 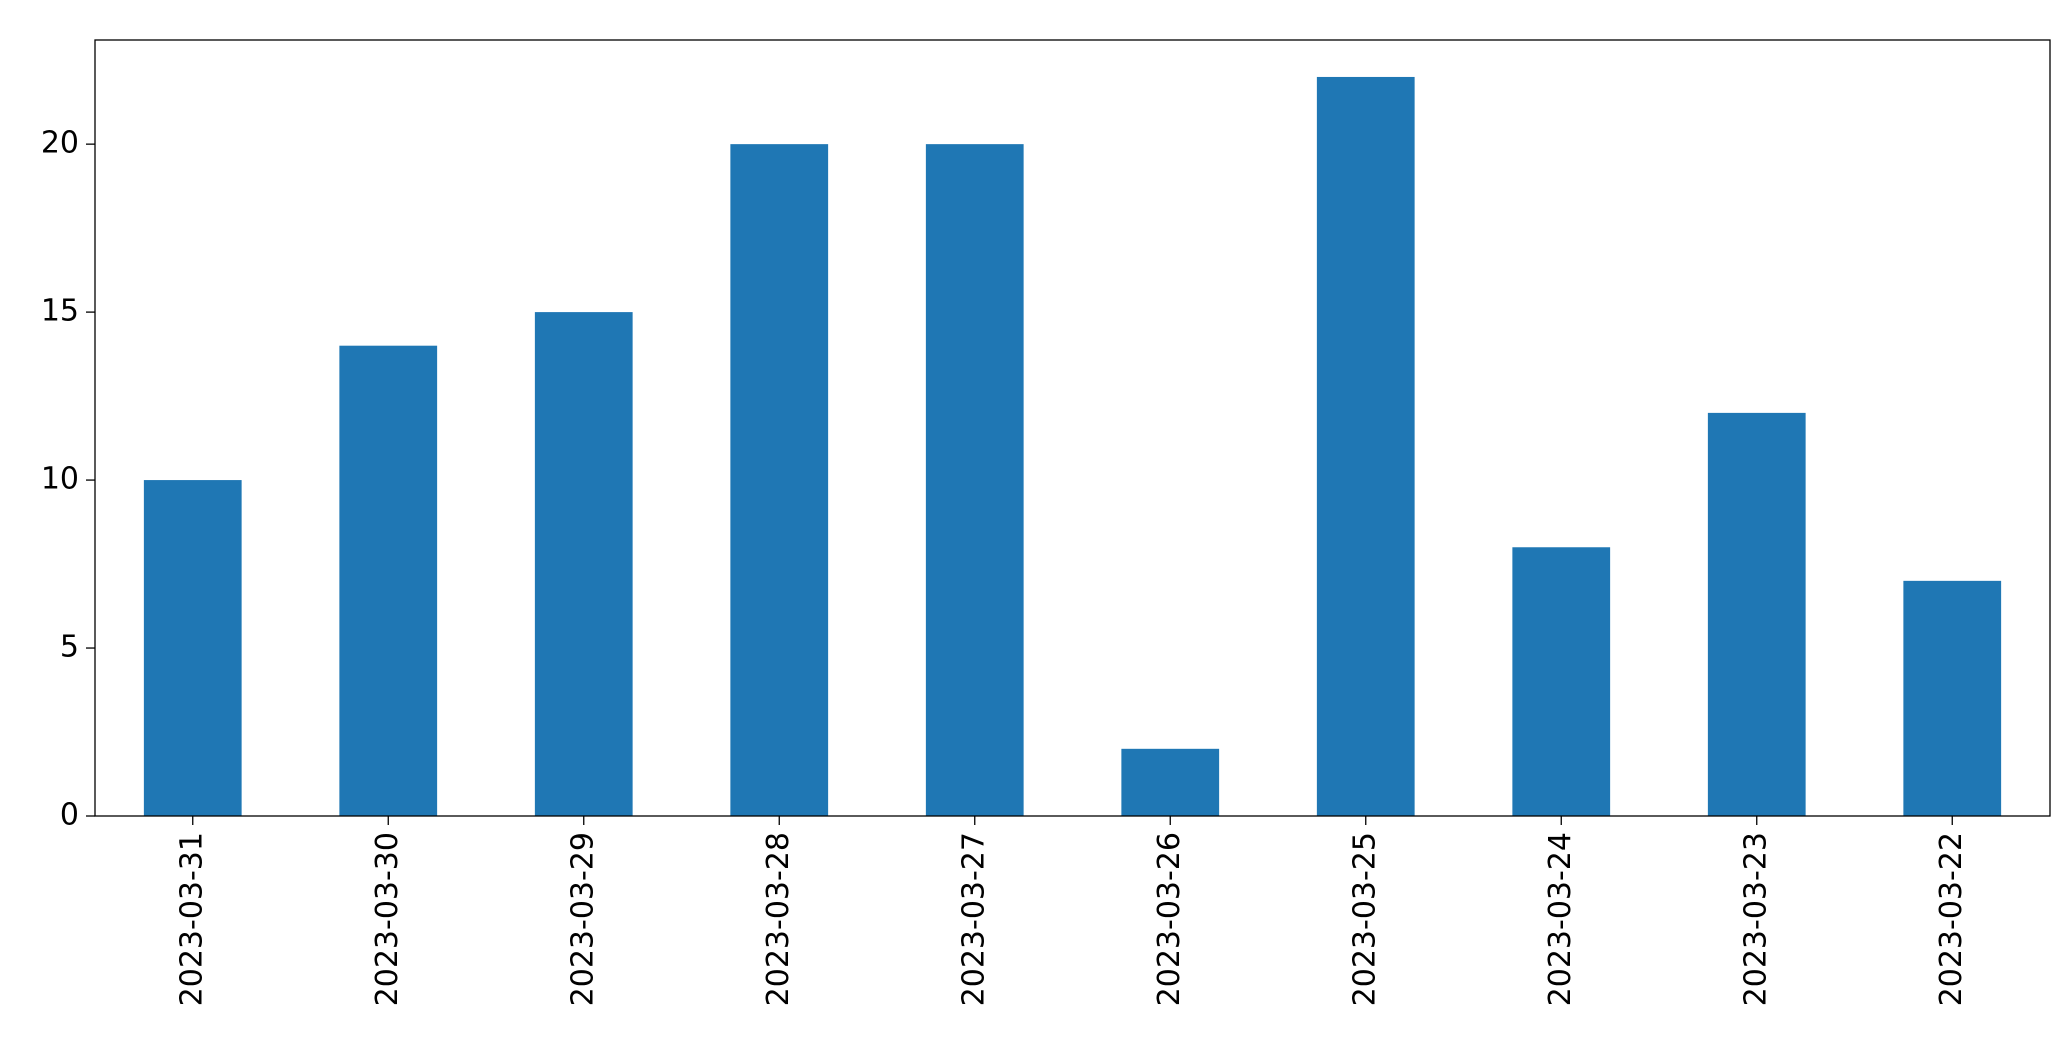 What do you see at coordinates (1364, 919) in the screenshot?
I see `x-tick-label: 2023-03-25` at bounding box center [1364, 919].